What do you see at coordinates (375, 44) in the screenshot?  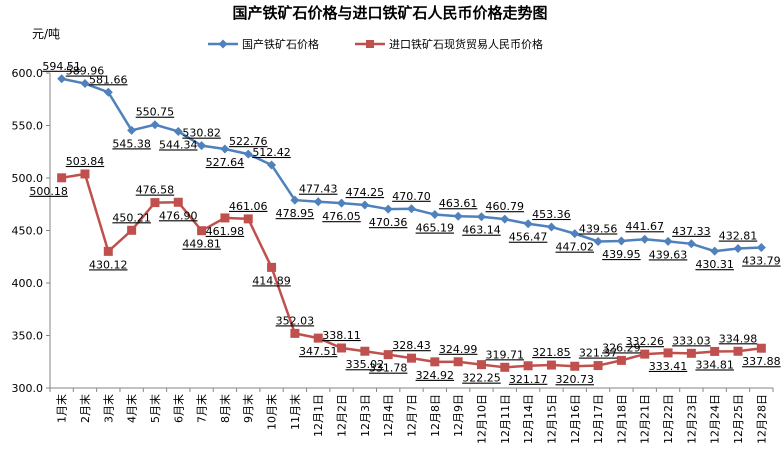 I see `legend: 国产铁矿石价格 进口铁矿石现货贸易人民币价格` at bounding box center [375, 44].